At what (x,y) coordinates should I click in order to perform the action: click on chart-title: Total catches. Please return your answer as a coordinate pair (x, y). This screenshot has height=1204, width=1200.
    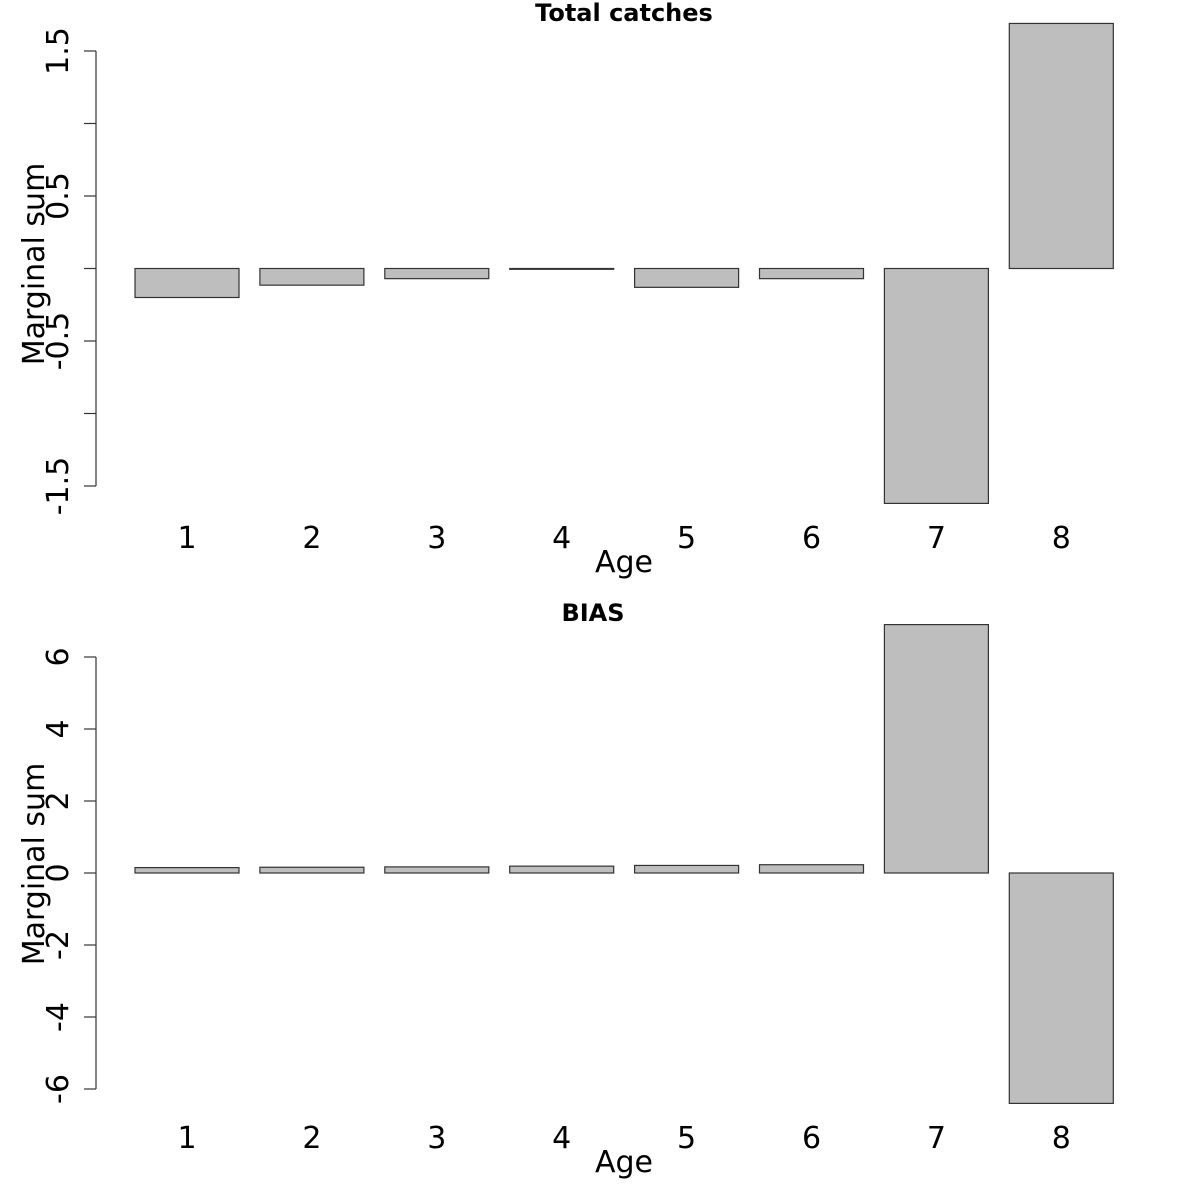
    Looking at the image, I should click on (624, 13).